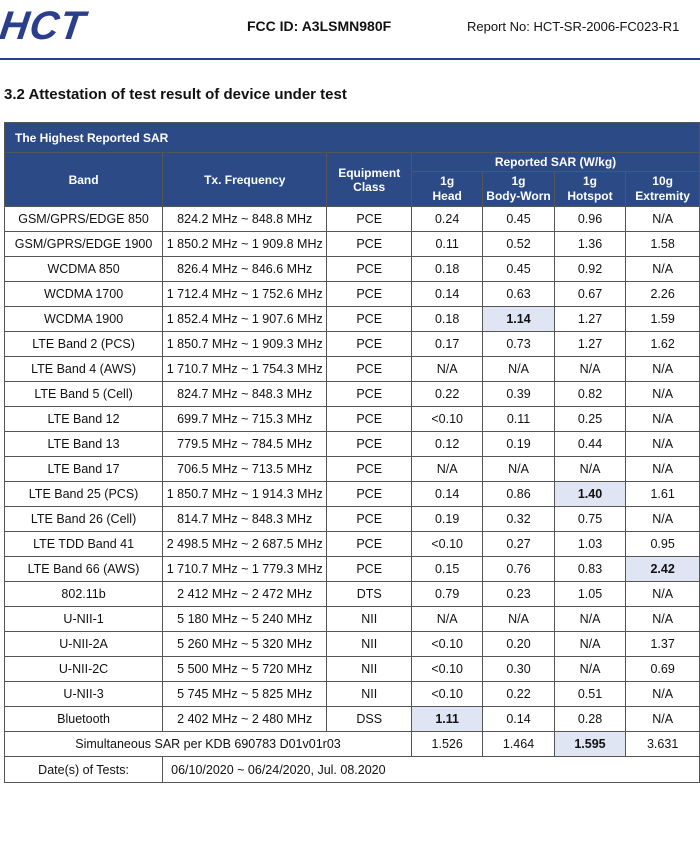  I want to click on simultaneous-body: 1.464, so click(518, 744).